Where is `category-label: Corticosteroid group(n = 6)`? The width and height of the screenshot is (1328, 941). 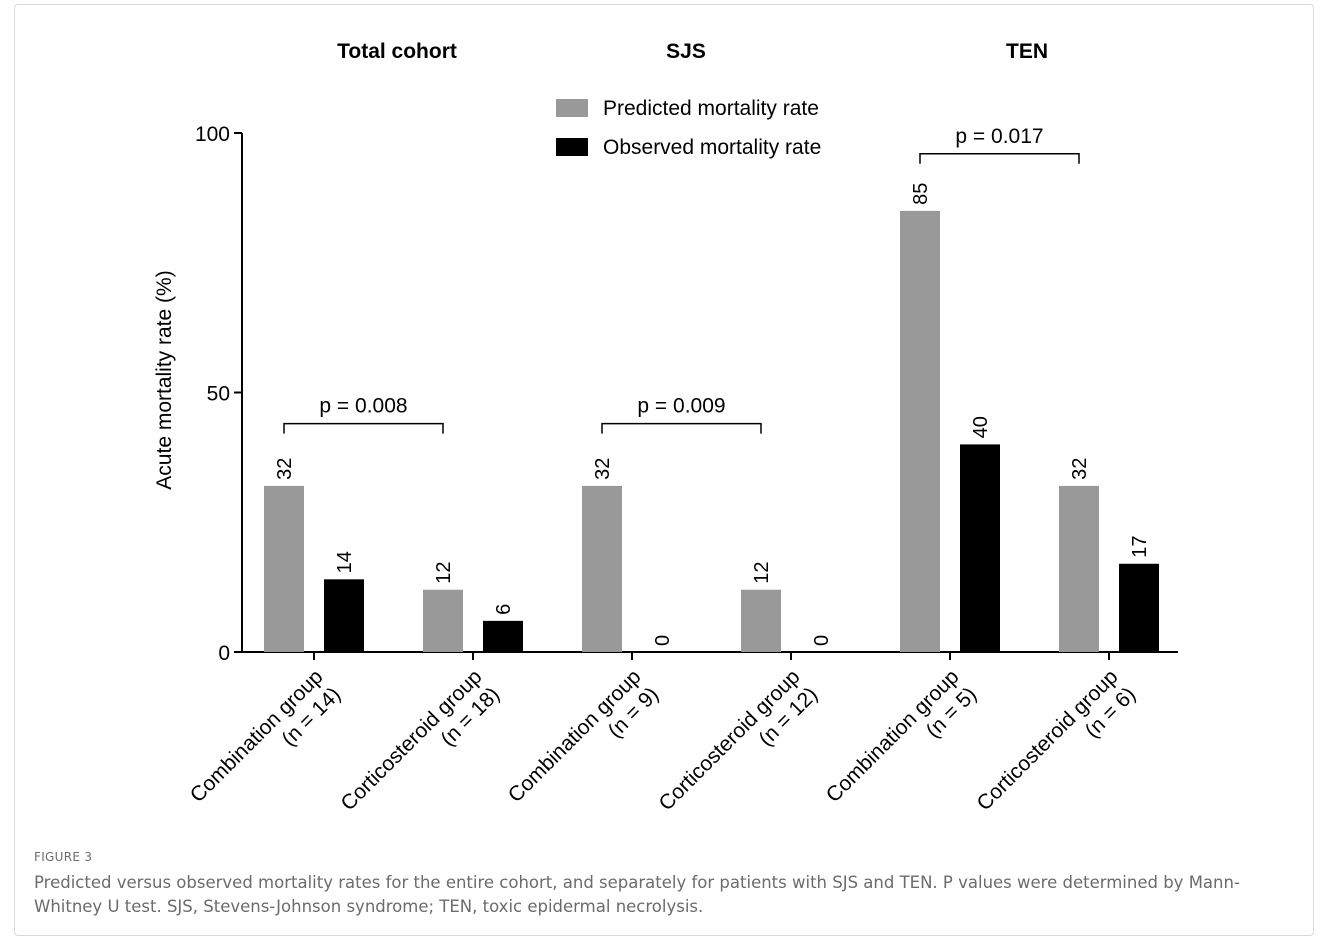
category-label: Corticosteroid group(n = 6) is located at coordinates (1057, 749).